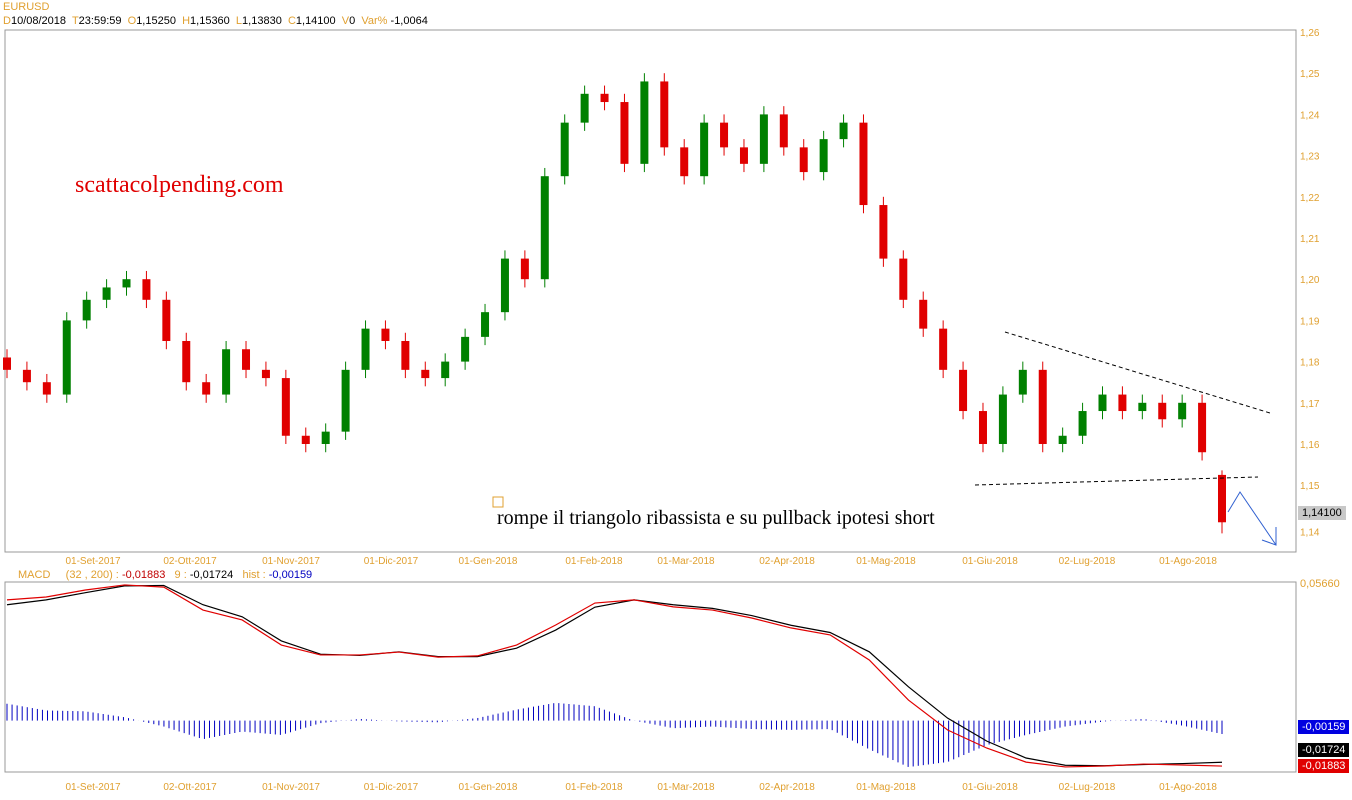 This screenshot has width=1352, height=800. Describe the element at coordinates (1324, 766) in the screenshot. I see `macd-value-label: -0,01883` at that location.